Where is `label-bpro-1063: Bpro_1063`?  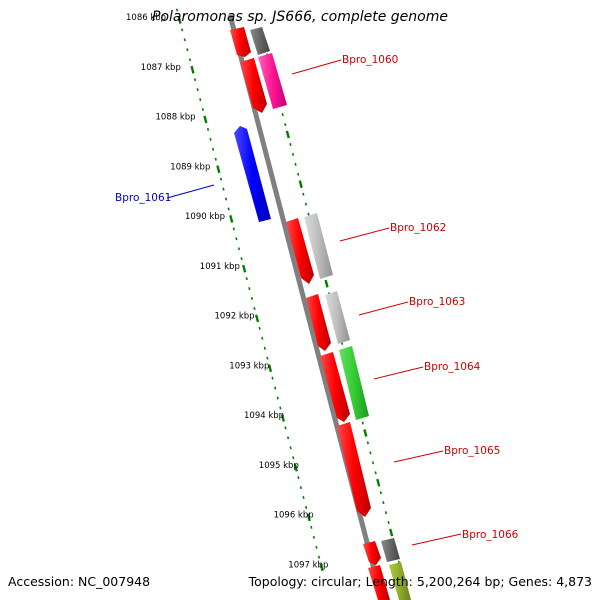 label-bpro-1063: Bpro_1063 is located at coordinates (437, 302).